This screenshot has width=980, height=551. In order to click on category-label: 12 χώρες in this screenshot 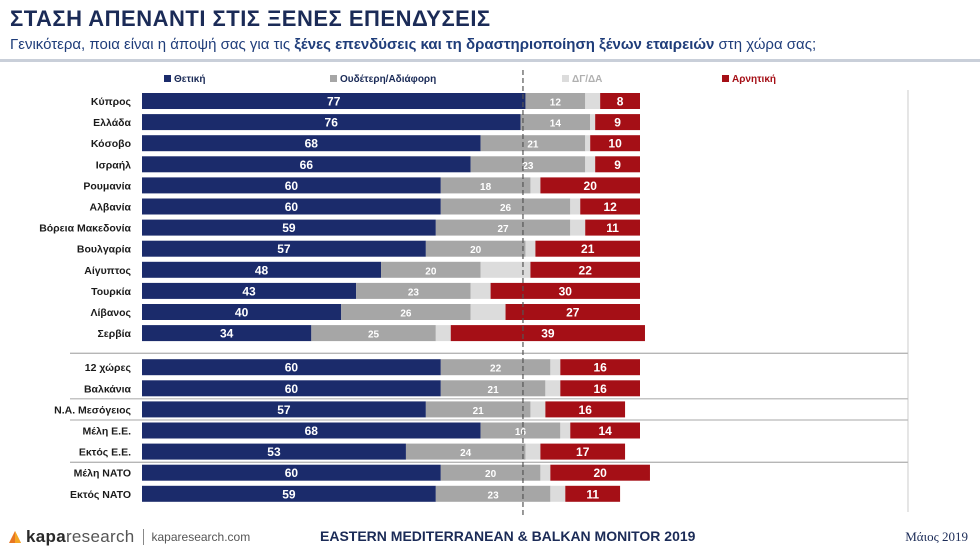, I will do `click(108, 368)`.